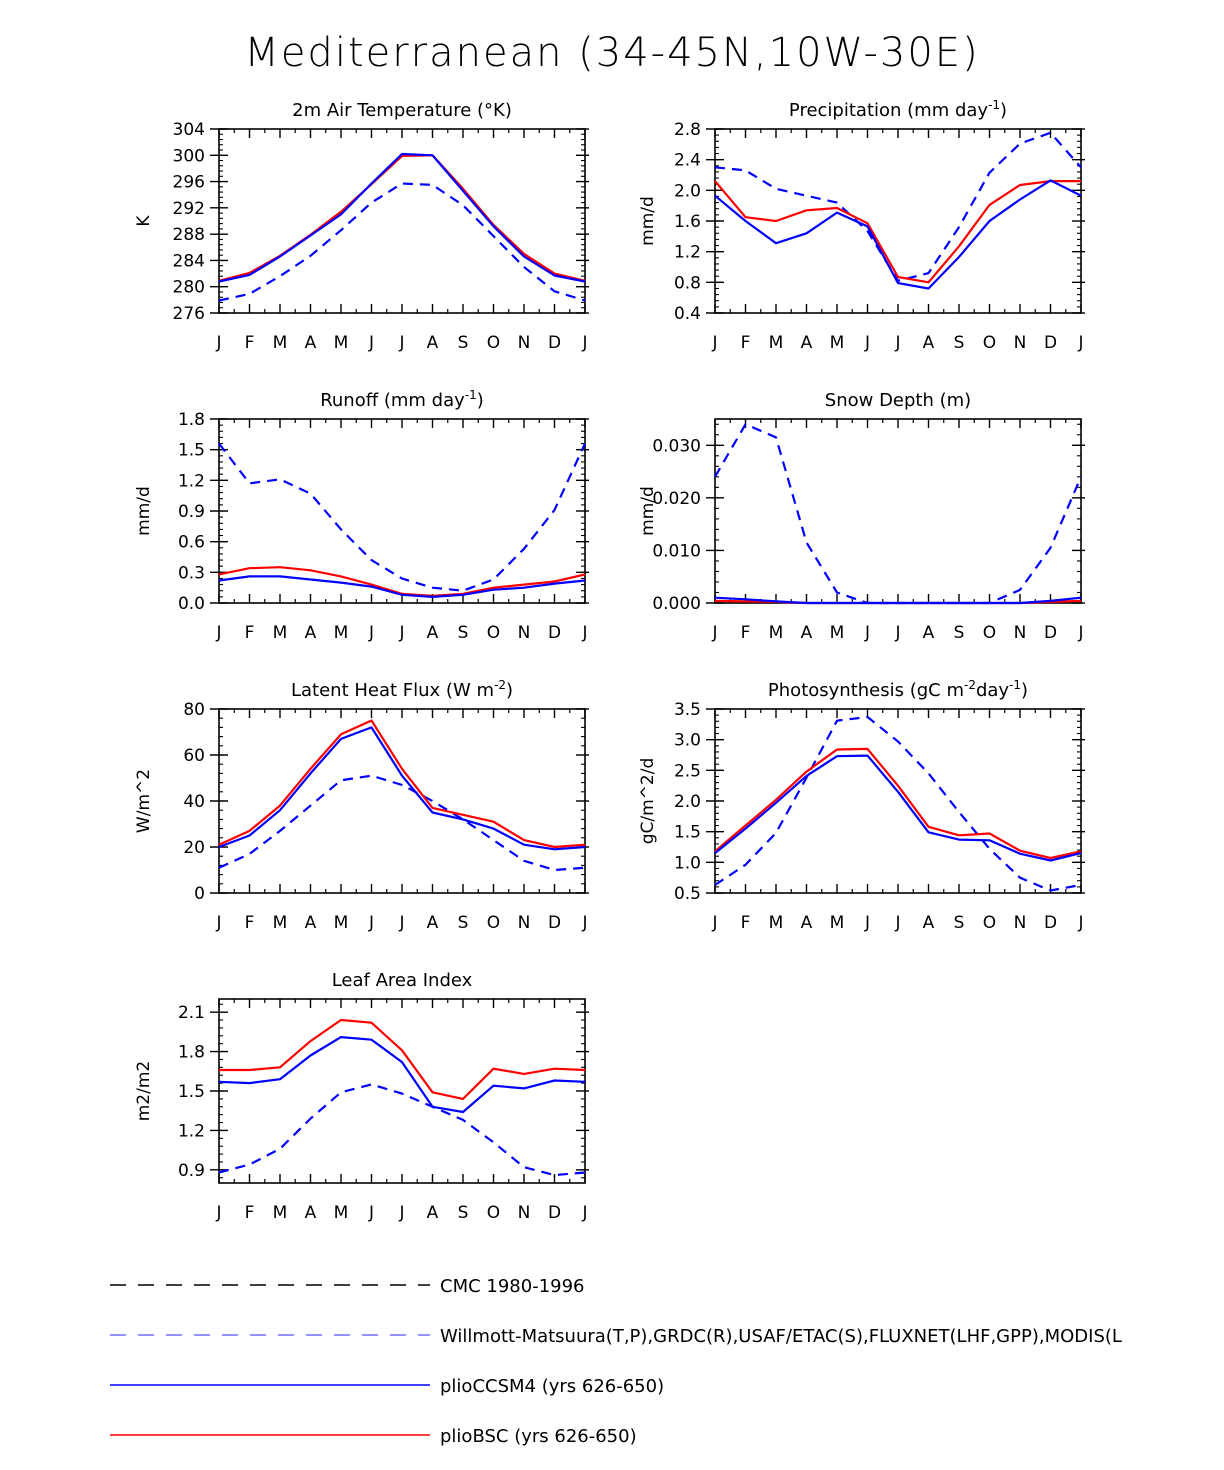  What do you see at coordinates (402, 242) in the screenshot?
I see `series-line-willmott-matsuura` at bounding box center [402, 242].